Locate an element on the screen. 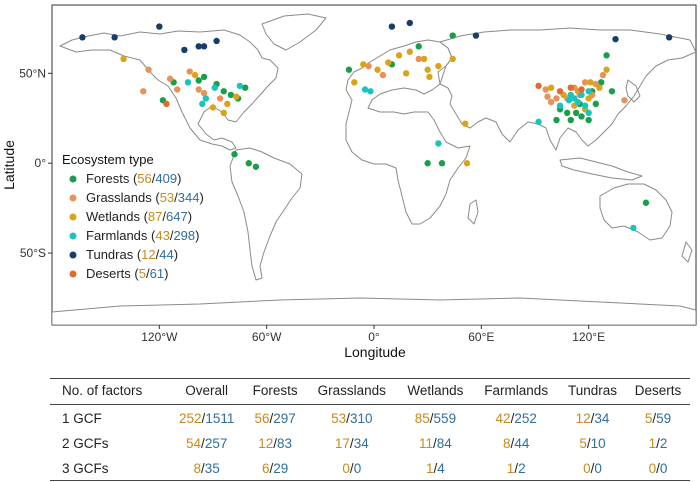 The width and height of the screenshot is (700, 482). x-axis-ticks: 120°W 60°W 0° 60°E 120°E is located at coordinates (373, 334).